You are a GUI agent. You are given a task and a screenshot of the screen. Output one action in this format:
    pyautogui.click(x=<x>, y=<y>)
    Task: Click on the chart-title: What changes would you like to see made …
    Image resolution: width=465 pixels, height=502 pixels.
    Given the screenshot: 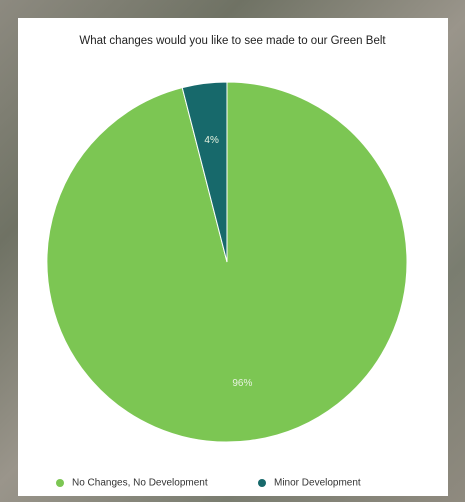 What is the action you would take?
    pyautogui.click(x=232, y=41)
    